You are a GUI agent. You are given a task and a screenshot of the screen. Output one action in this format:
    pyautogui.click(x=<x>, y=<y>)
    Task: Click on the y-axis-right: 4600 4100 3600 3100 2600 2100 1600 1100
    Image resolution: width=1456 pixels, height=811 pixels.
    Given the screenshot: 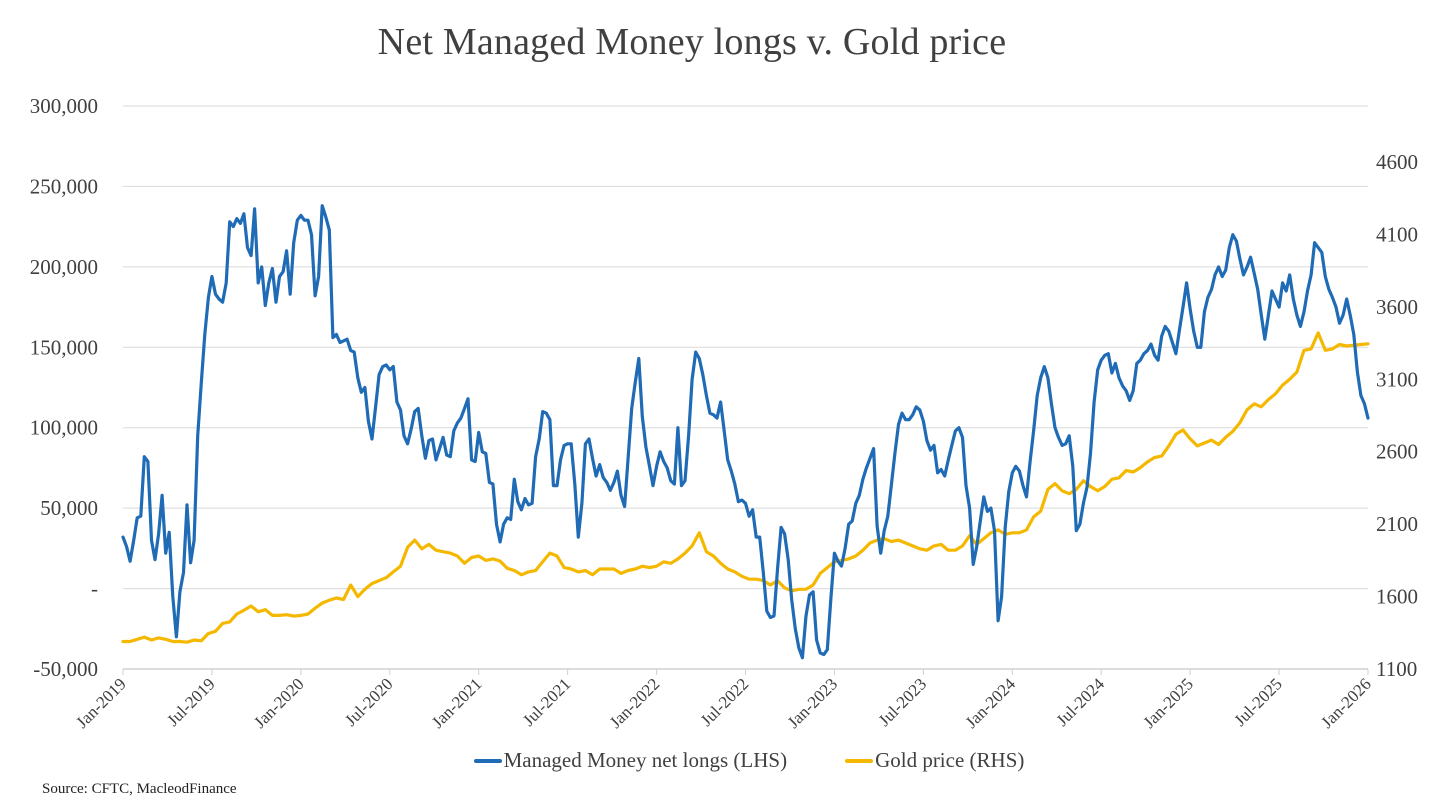 What is the action you would take?
    pyautogui.click(x=1397, y=415)
    